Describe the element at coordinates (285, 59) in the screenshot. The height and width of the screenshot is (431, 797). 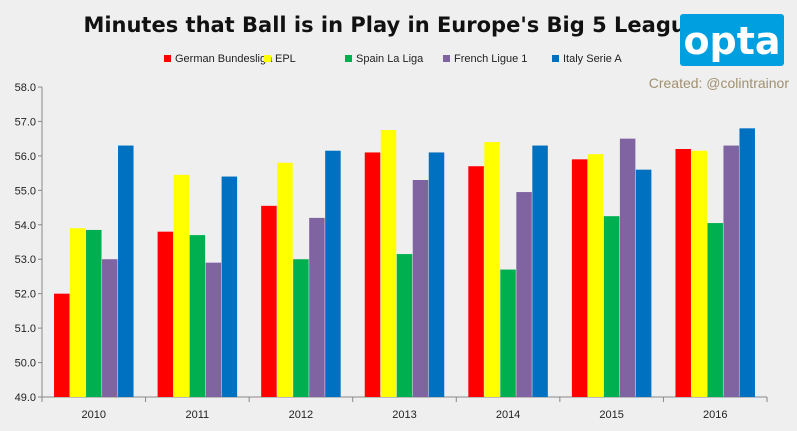
I see `legend-label: EPL` at that location.